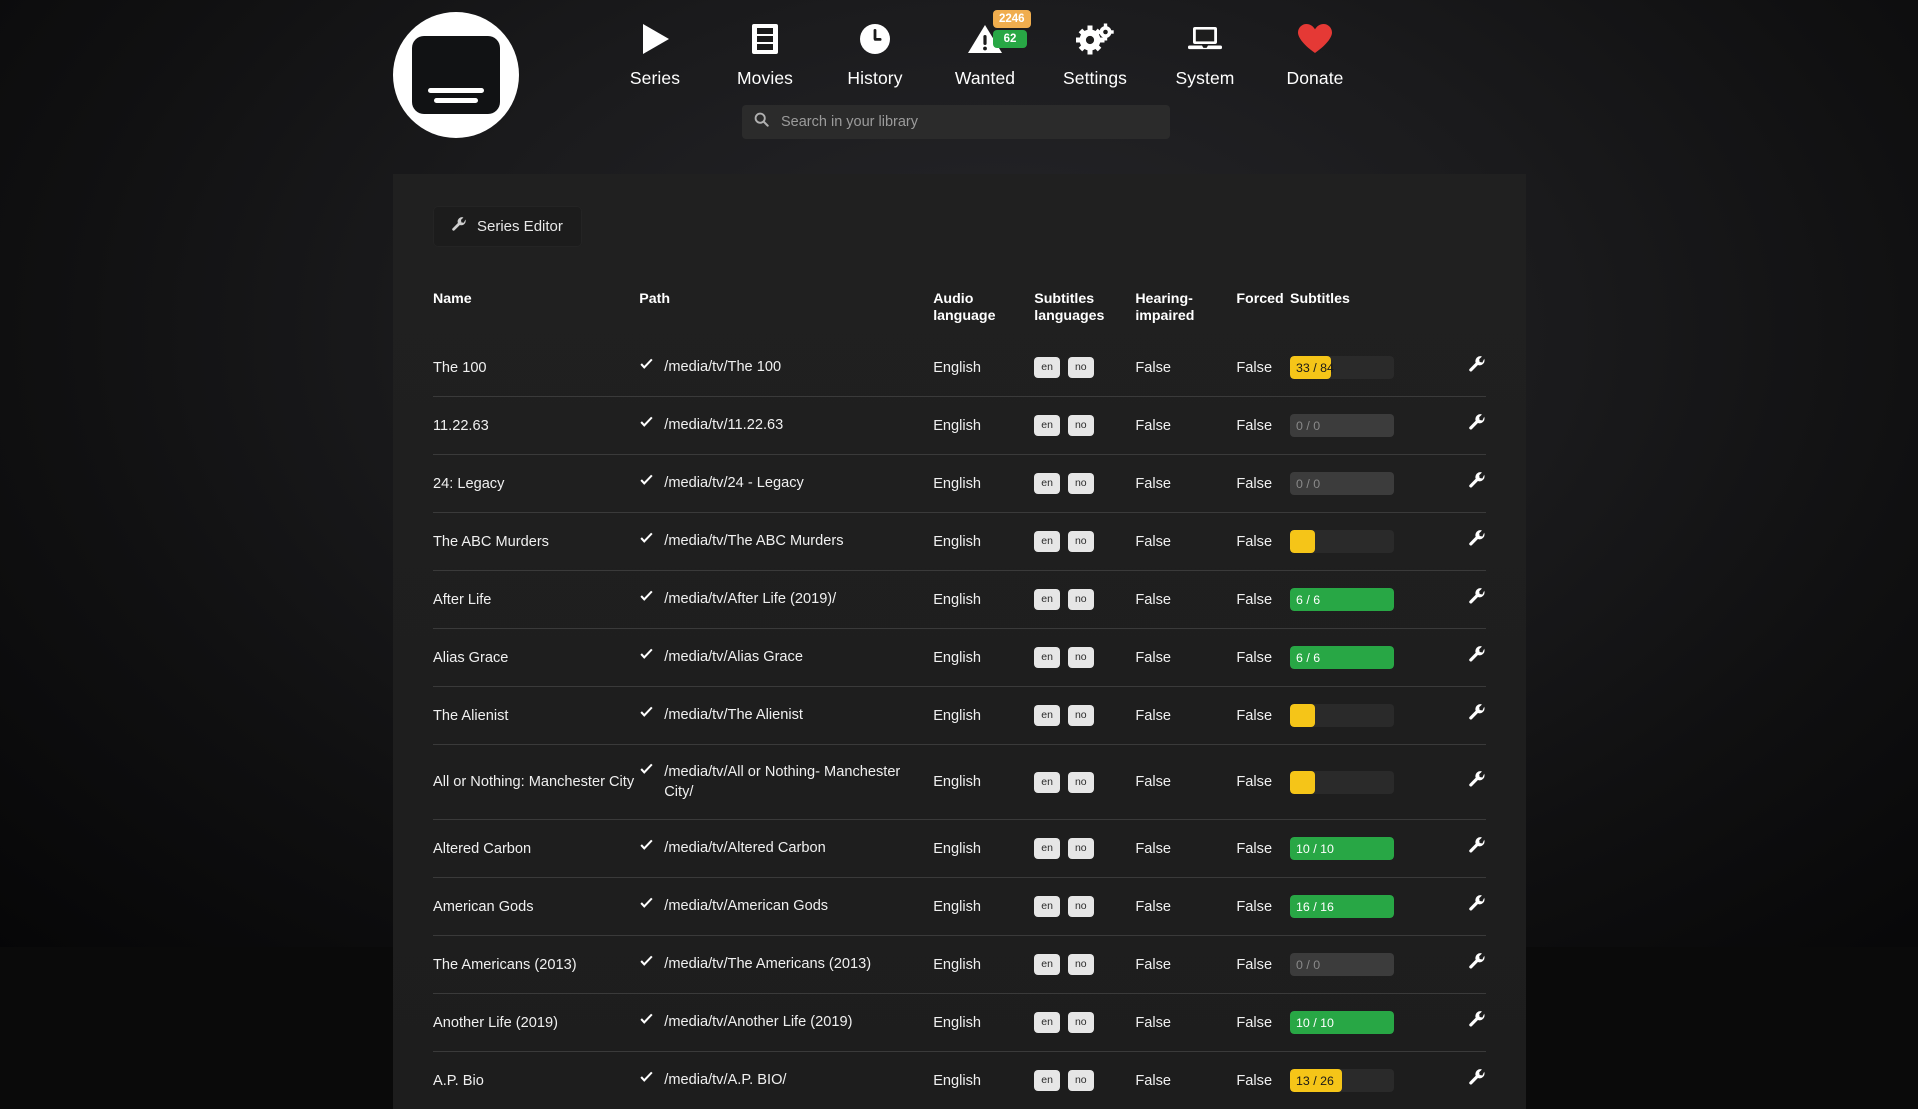  Describe the element at coordinates (1095, 52) in the screenshot. I see `nav-item-settings: Settings` at that location.